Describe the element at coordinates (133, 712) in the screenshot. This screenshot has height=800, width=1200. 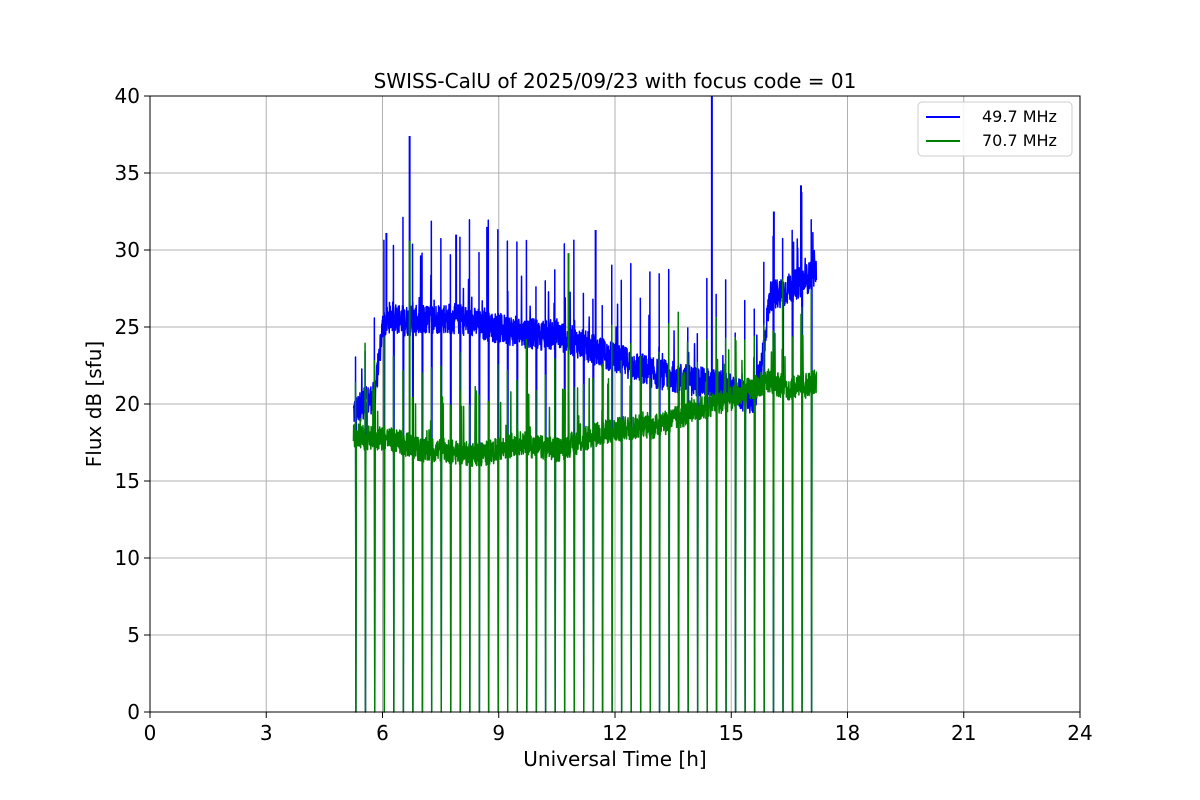
I see `y-tick-label: 0` at that location.